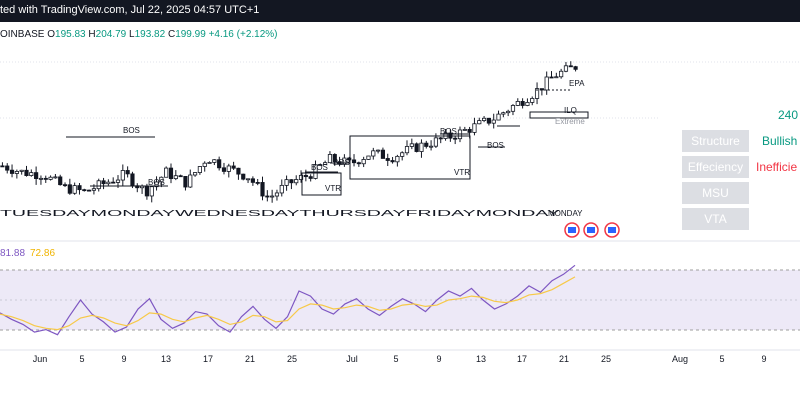 Image resolution: width=800 pixels, height=400 pixels. What do you see at coordinates (715, 219) in the screenshot?
I see `vta-button: VTA` at bounding box center [715, 219].